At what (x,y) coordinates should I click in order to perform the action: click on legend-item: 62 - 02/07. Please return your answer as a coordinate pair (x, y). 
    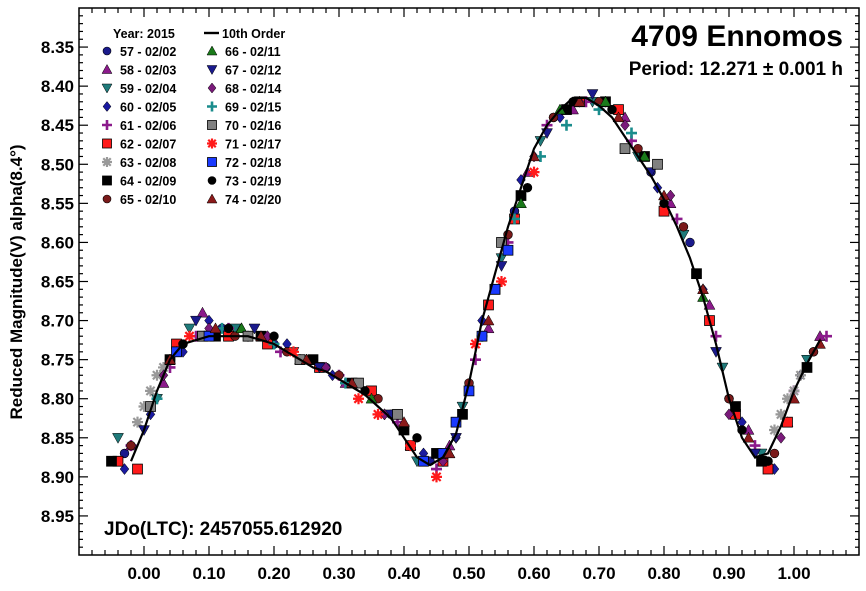
    Looking at the image, I should click on (139, 145).